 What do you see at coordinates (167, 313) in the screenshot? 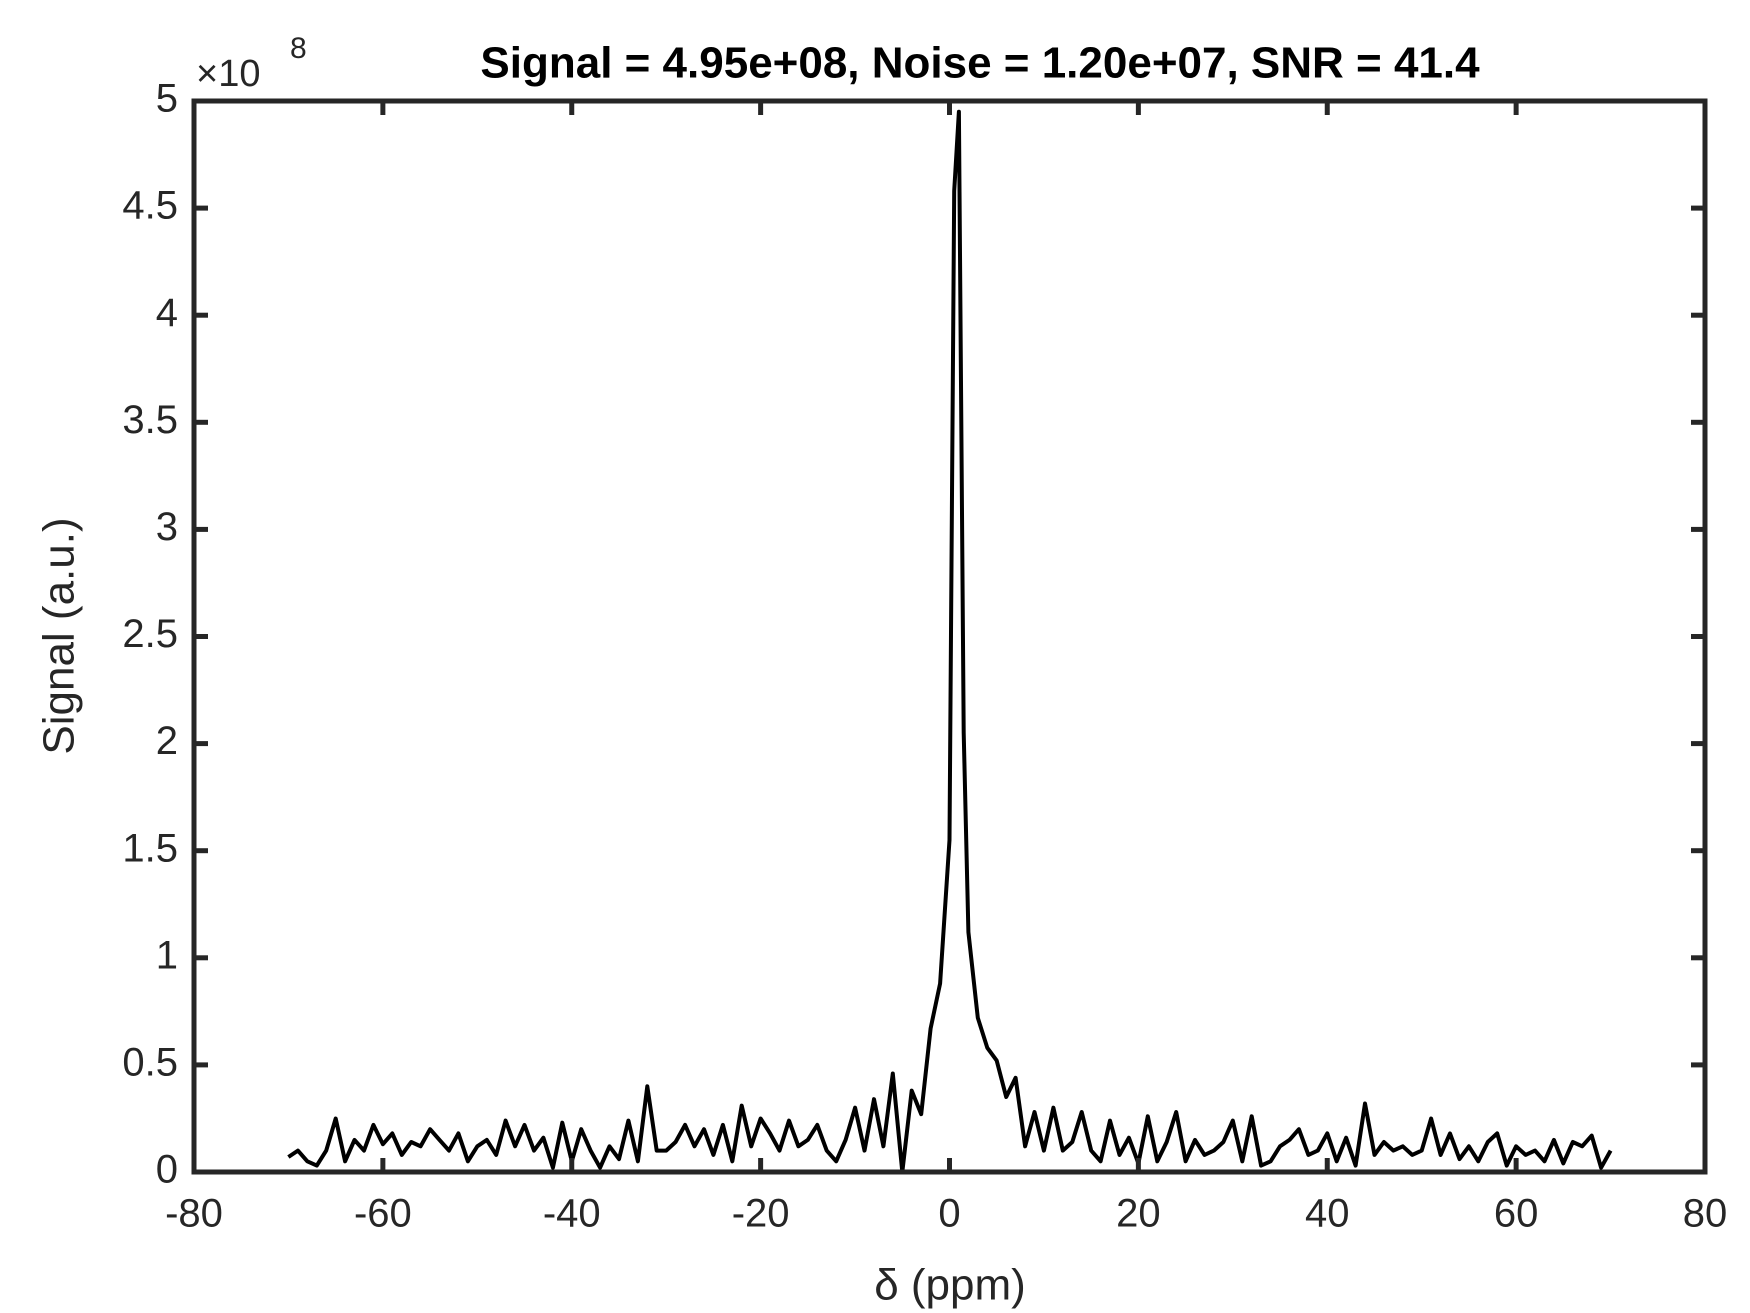
I see `y-tick-label: 4` at bounding box center [167, 313].